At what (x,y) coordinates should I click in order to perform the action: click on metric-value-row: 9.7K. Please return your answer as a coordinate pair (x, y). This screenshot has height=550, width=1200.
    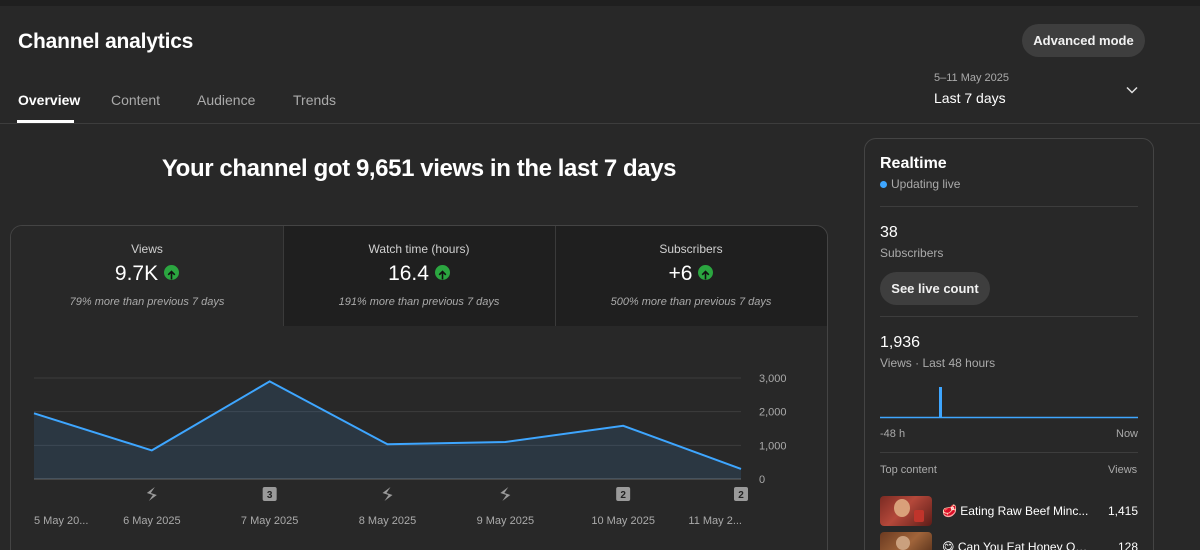
    Looking at the image, I should click on (147, 274).